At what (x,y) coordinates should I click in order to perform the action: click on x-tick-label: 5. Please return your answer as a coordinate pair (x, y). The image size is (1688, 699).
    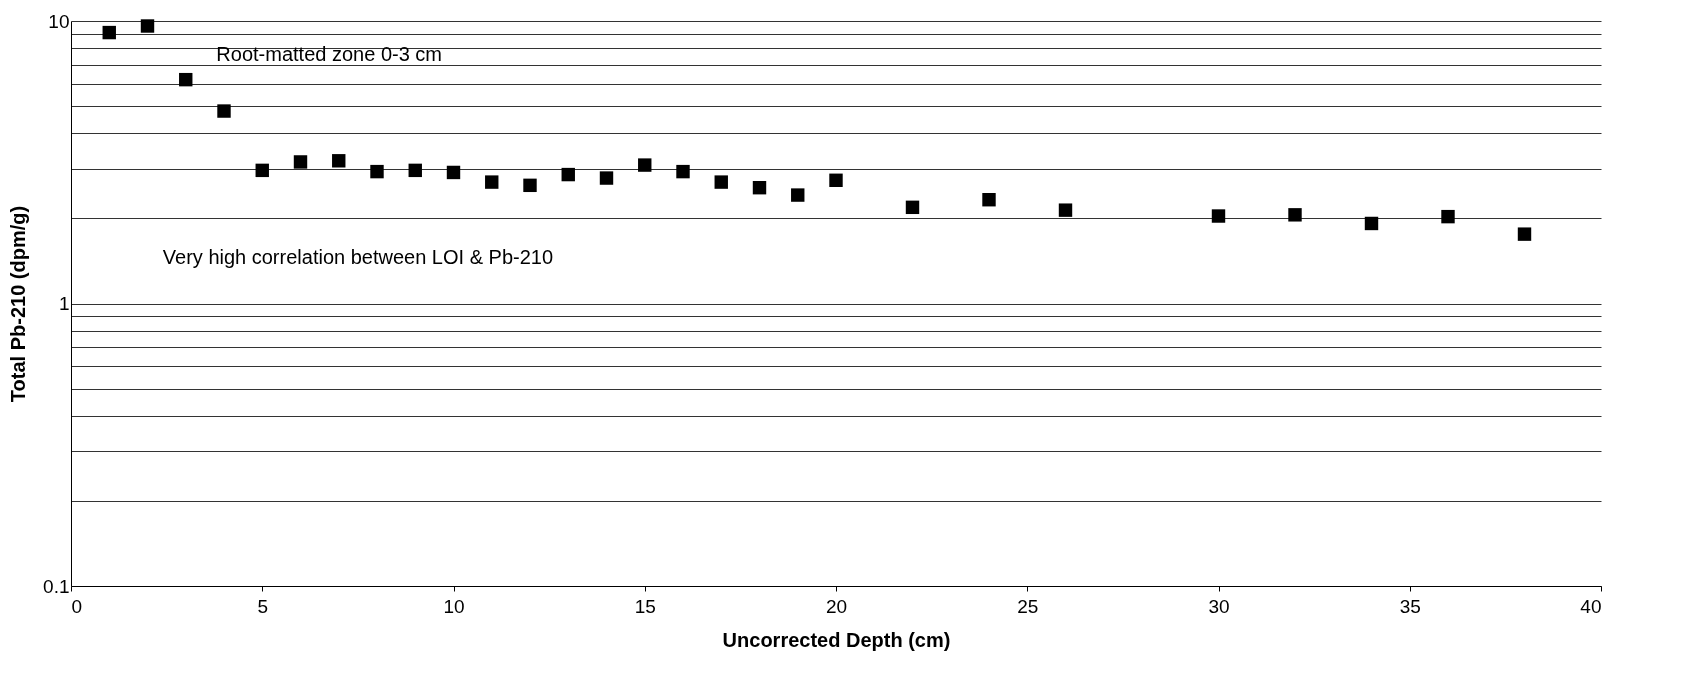
    Looking at the image, I should click on (263, 606).